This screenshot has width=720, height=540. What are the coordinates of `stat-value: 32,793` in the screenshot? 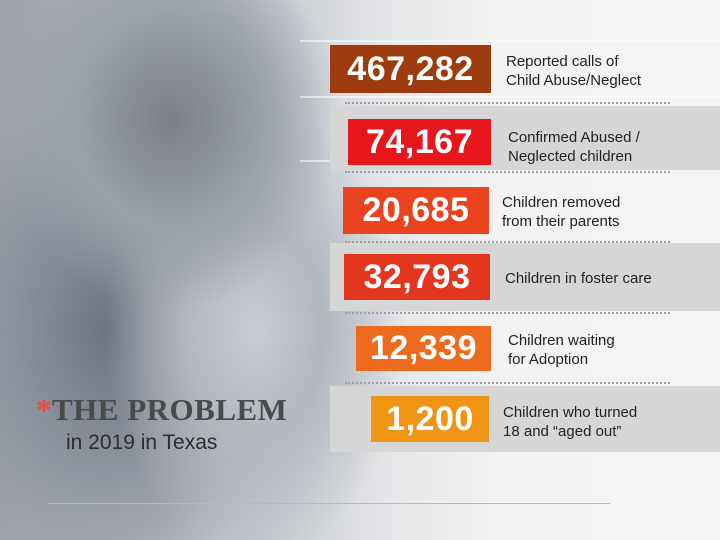 It's located at (417, 276).